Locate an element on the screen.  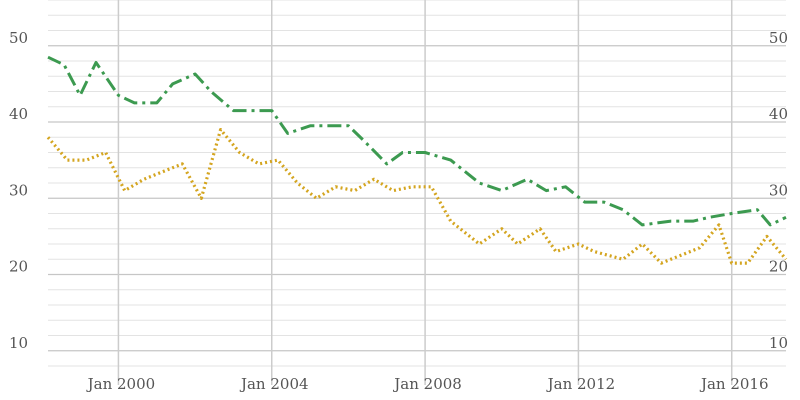
y-tick-label-left: 20 is located at coordinates (18, 267).